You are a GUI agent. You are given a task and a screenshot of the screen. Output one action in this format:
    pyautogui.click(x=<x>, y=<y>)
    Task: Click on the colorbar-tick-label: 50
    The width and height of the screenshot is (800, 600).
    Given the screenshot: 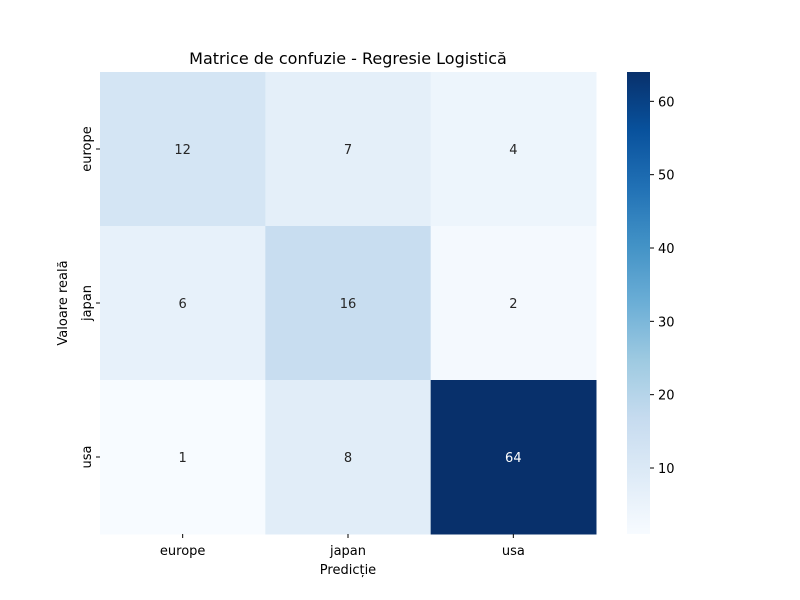 What is the action you would take?
    pyautogui.click(x=666, y=176)
    